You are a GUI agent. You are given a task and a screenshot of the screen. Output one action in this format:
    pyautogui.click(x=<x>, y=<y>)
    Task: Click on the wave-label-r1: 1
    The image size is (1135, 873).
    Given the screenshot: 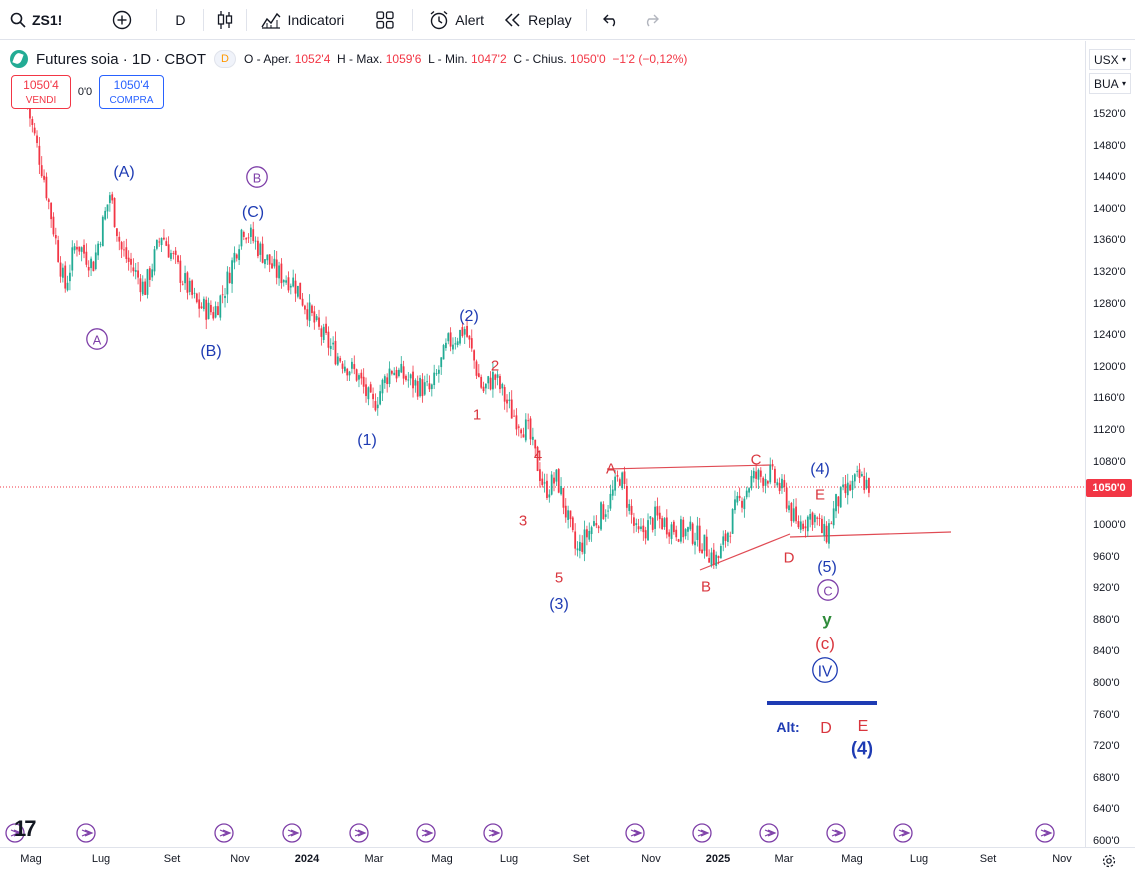 What is the action you would take?
    pyautogui.click(x=477, y=414)
    